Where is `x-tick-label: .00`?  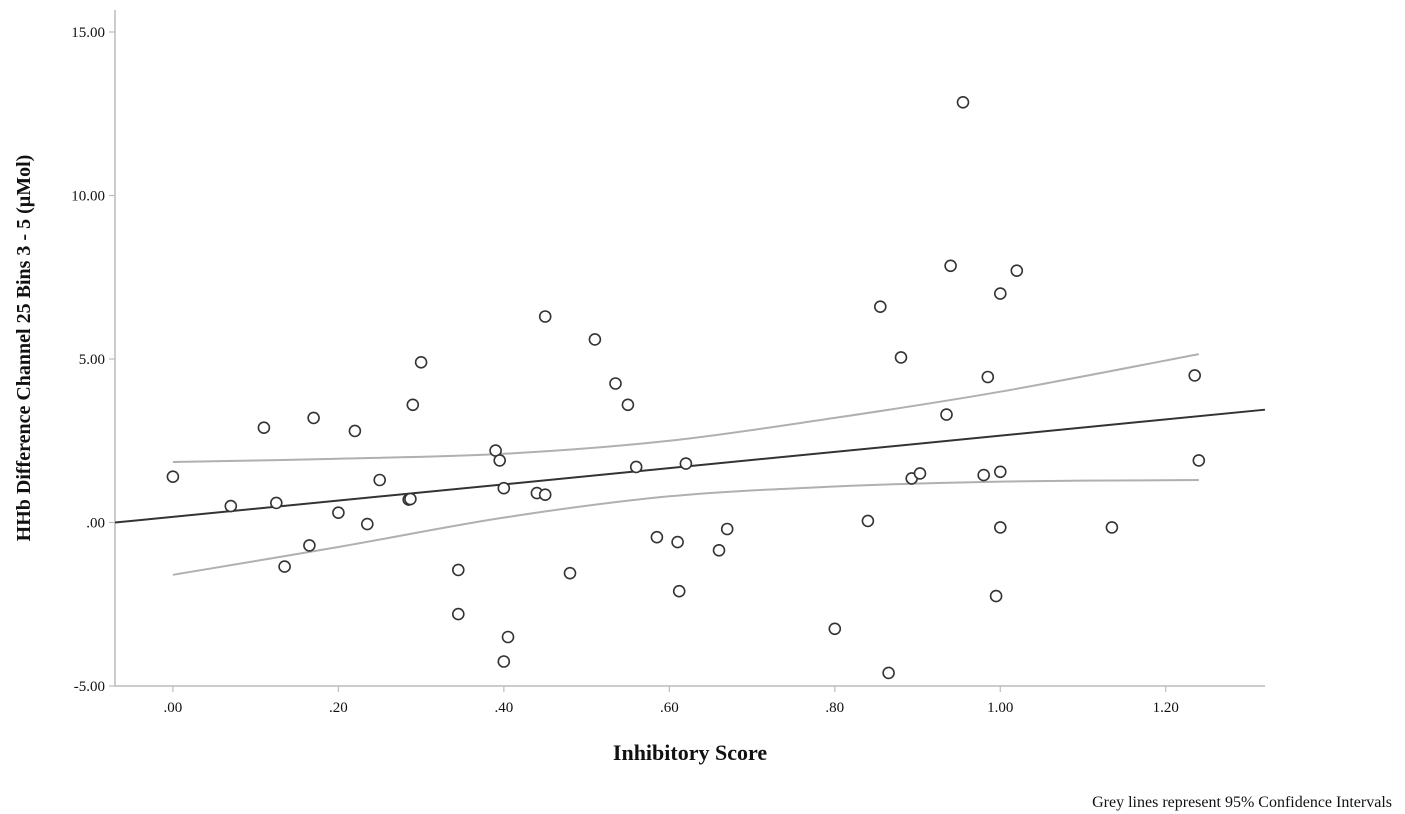 x-tick-label: .00 is located at coordinates (173, 708).